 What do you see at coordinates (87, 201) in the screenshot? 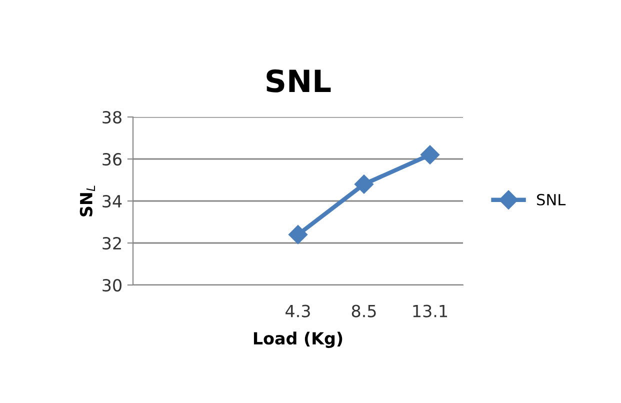
I see `y-axis-title: SN$_{L}$` at bounding box center [87, 201].